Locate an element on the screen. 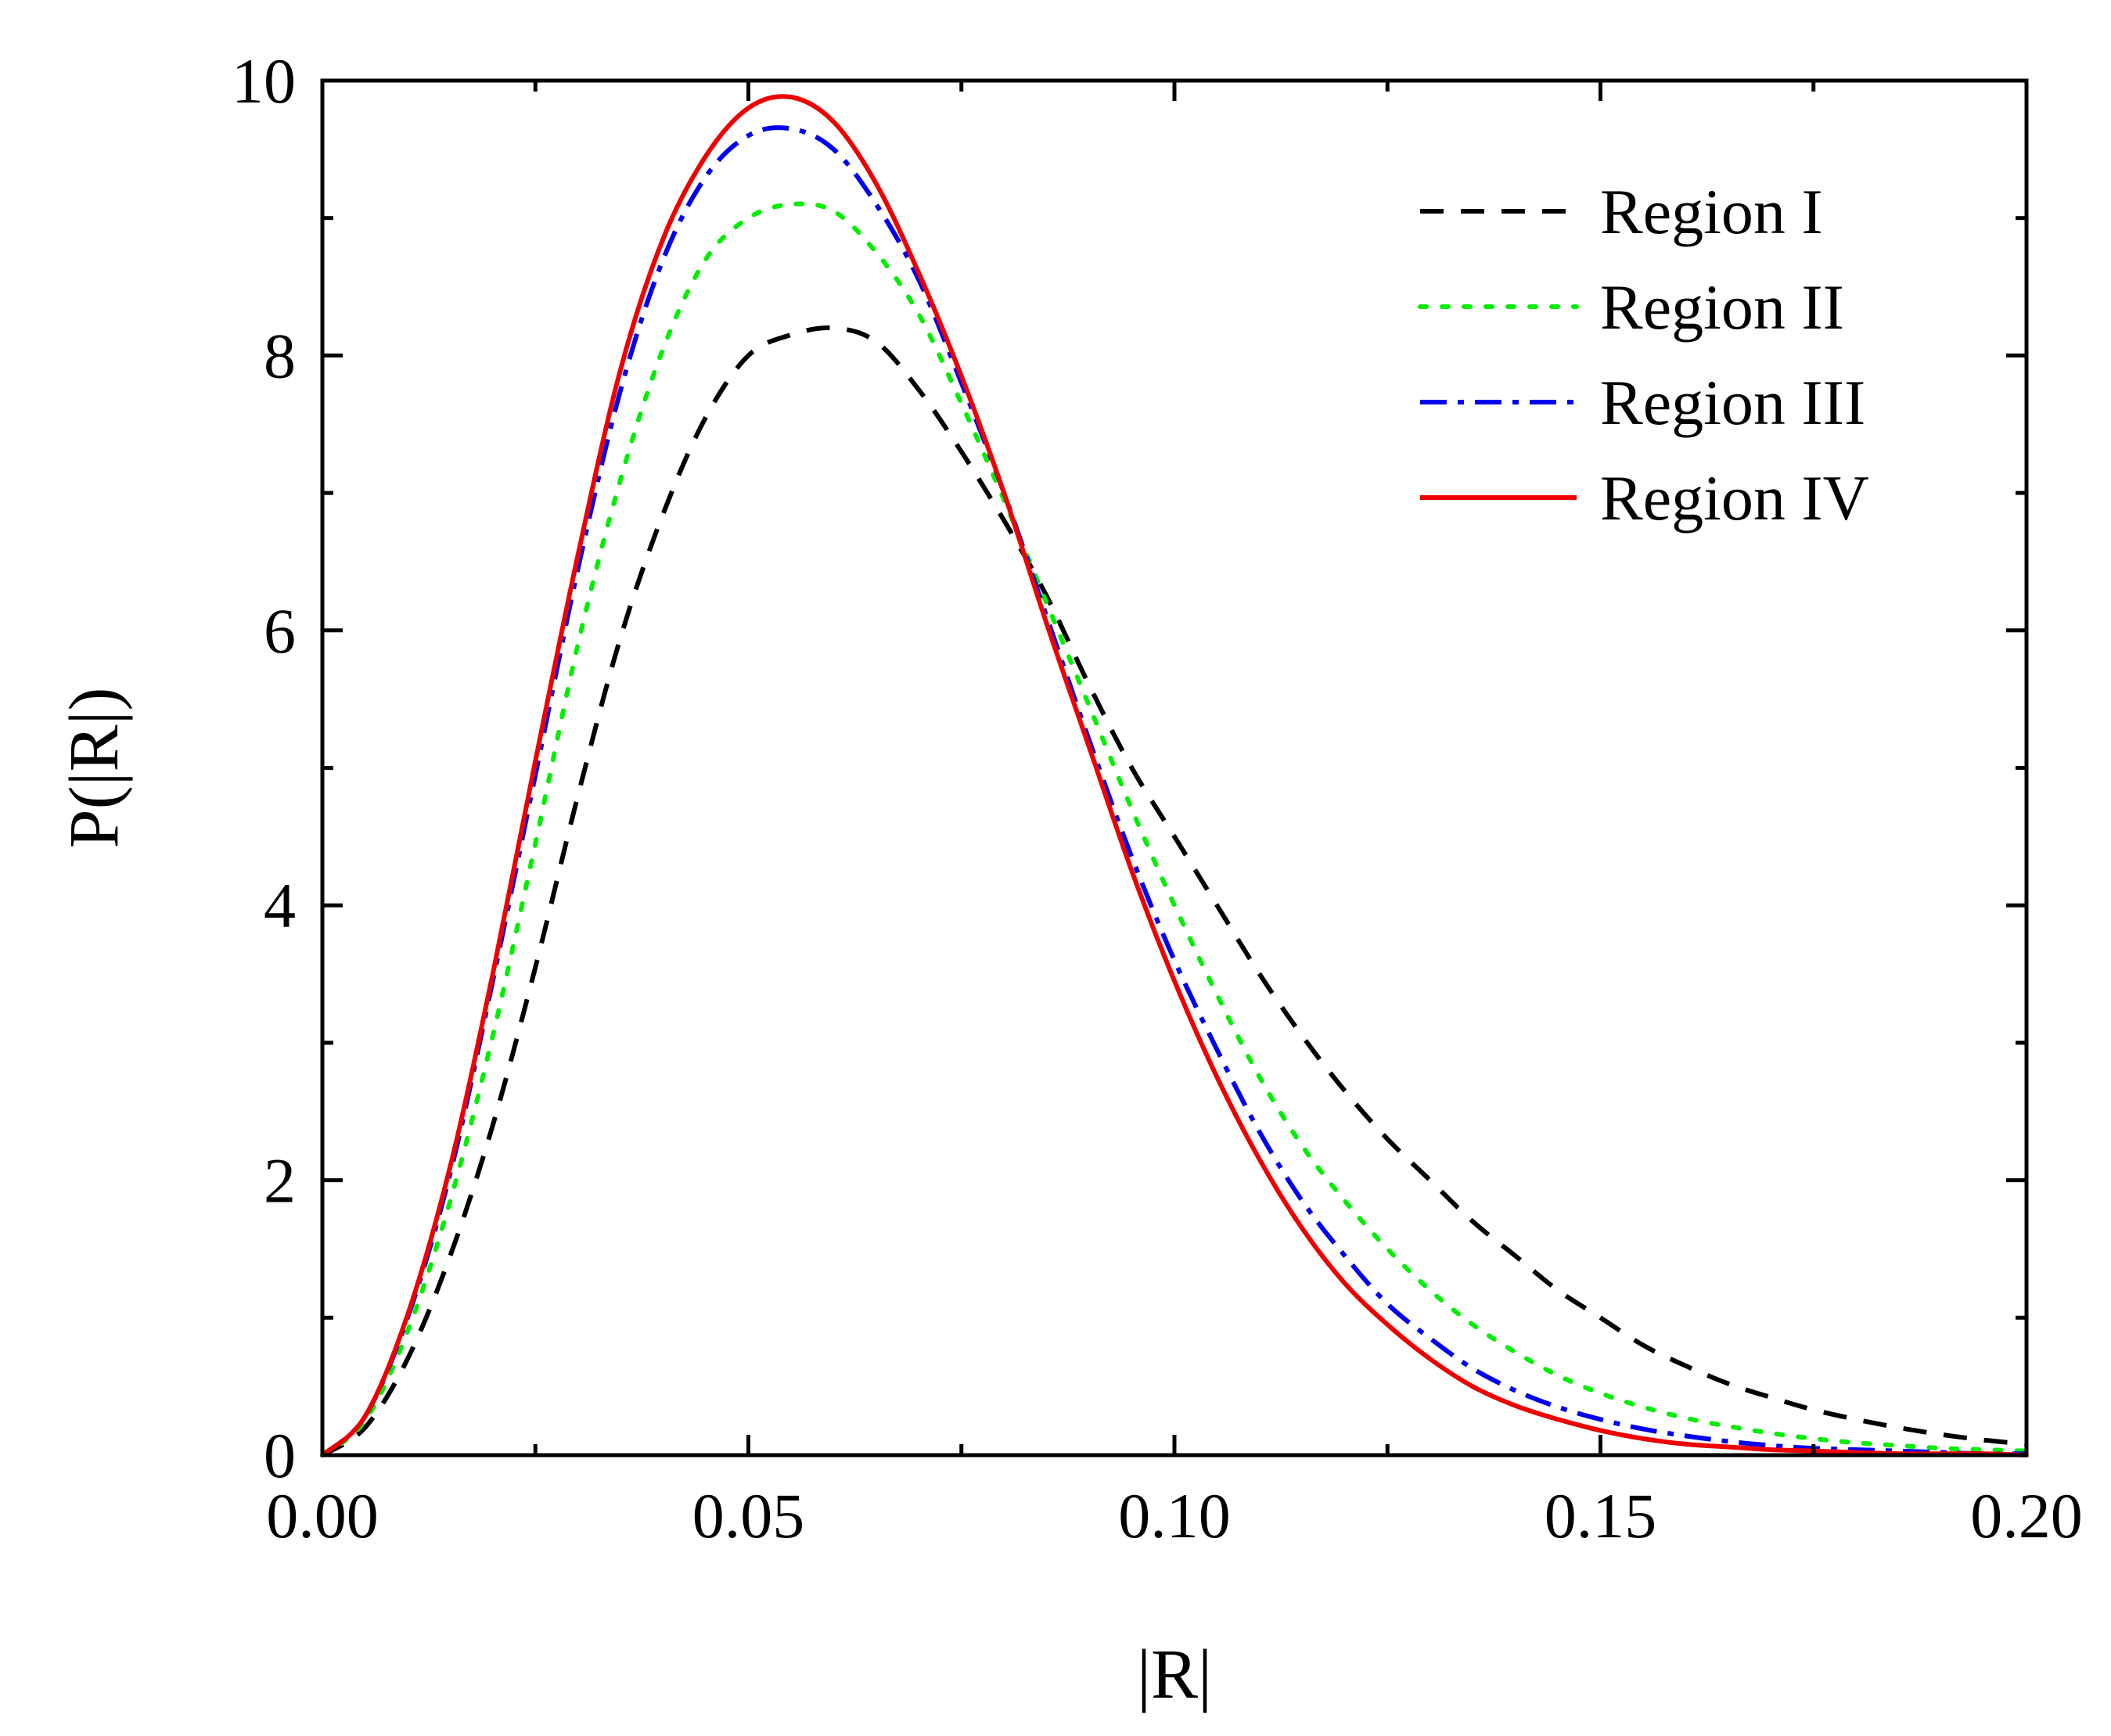 Image resolution: width=2111 pixels, height=1736 pixels. x-tick-label: 0.20 is located at coordinates (2027, 1516).